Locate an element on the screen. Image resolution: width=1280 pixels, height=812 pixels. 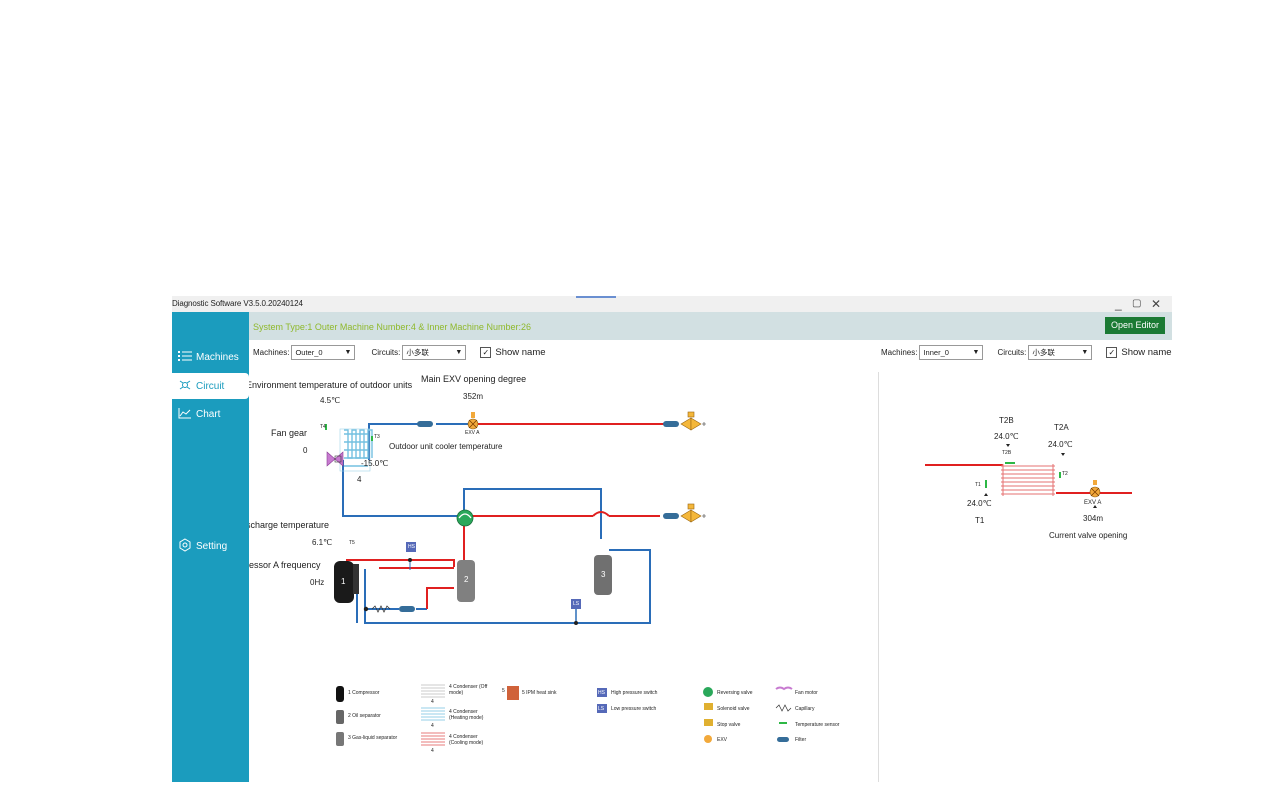
t3-sensor-tag: T3 is located at coordinates (377, 437).